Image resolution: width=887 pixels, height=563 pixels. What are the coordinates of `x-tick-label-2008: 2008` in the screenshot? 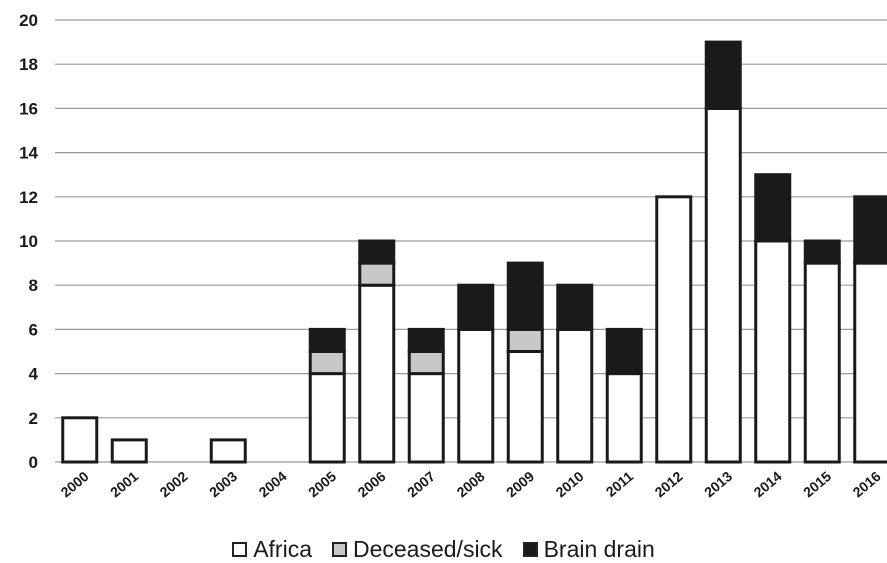 It's located at (471, 484).